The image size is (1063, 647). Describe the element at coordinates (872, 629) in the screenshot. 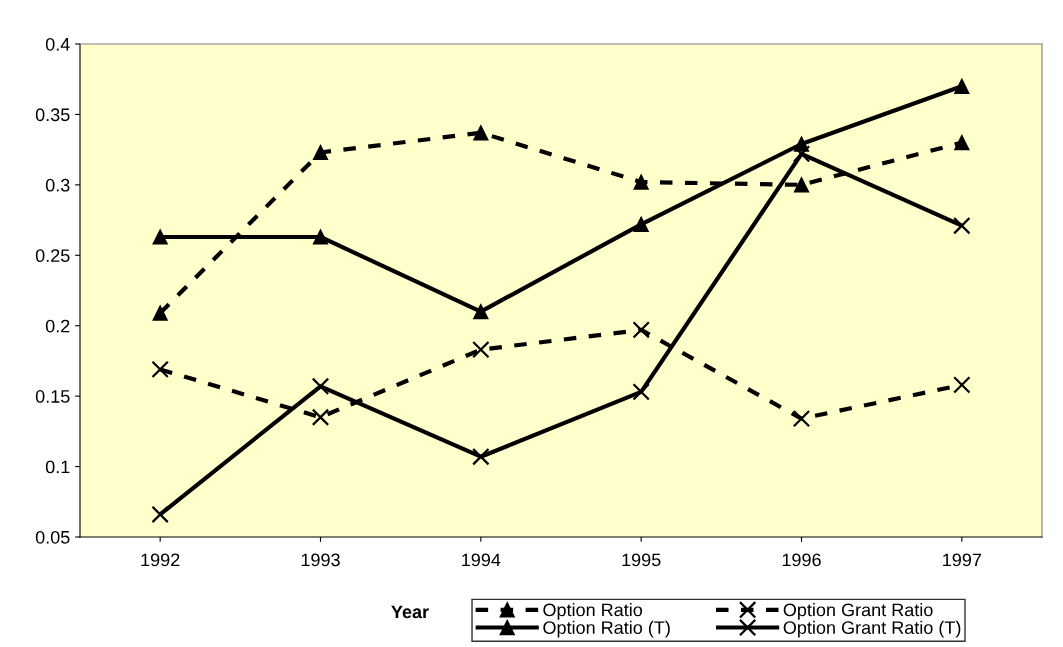

I see `legend-label: Option Grant Ratio (T)` at that location.